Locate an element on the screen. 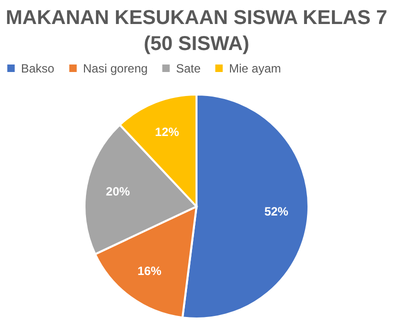 This screenshot has width=393, height=335. legend-label: Nasi goreng is located at coordinates (115, 68).